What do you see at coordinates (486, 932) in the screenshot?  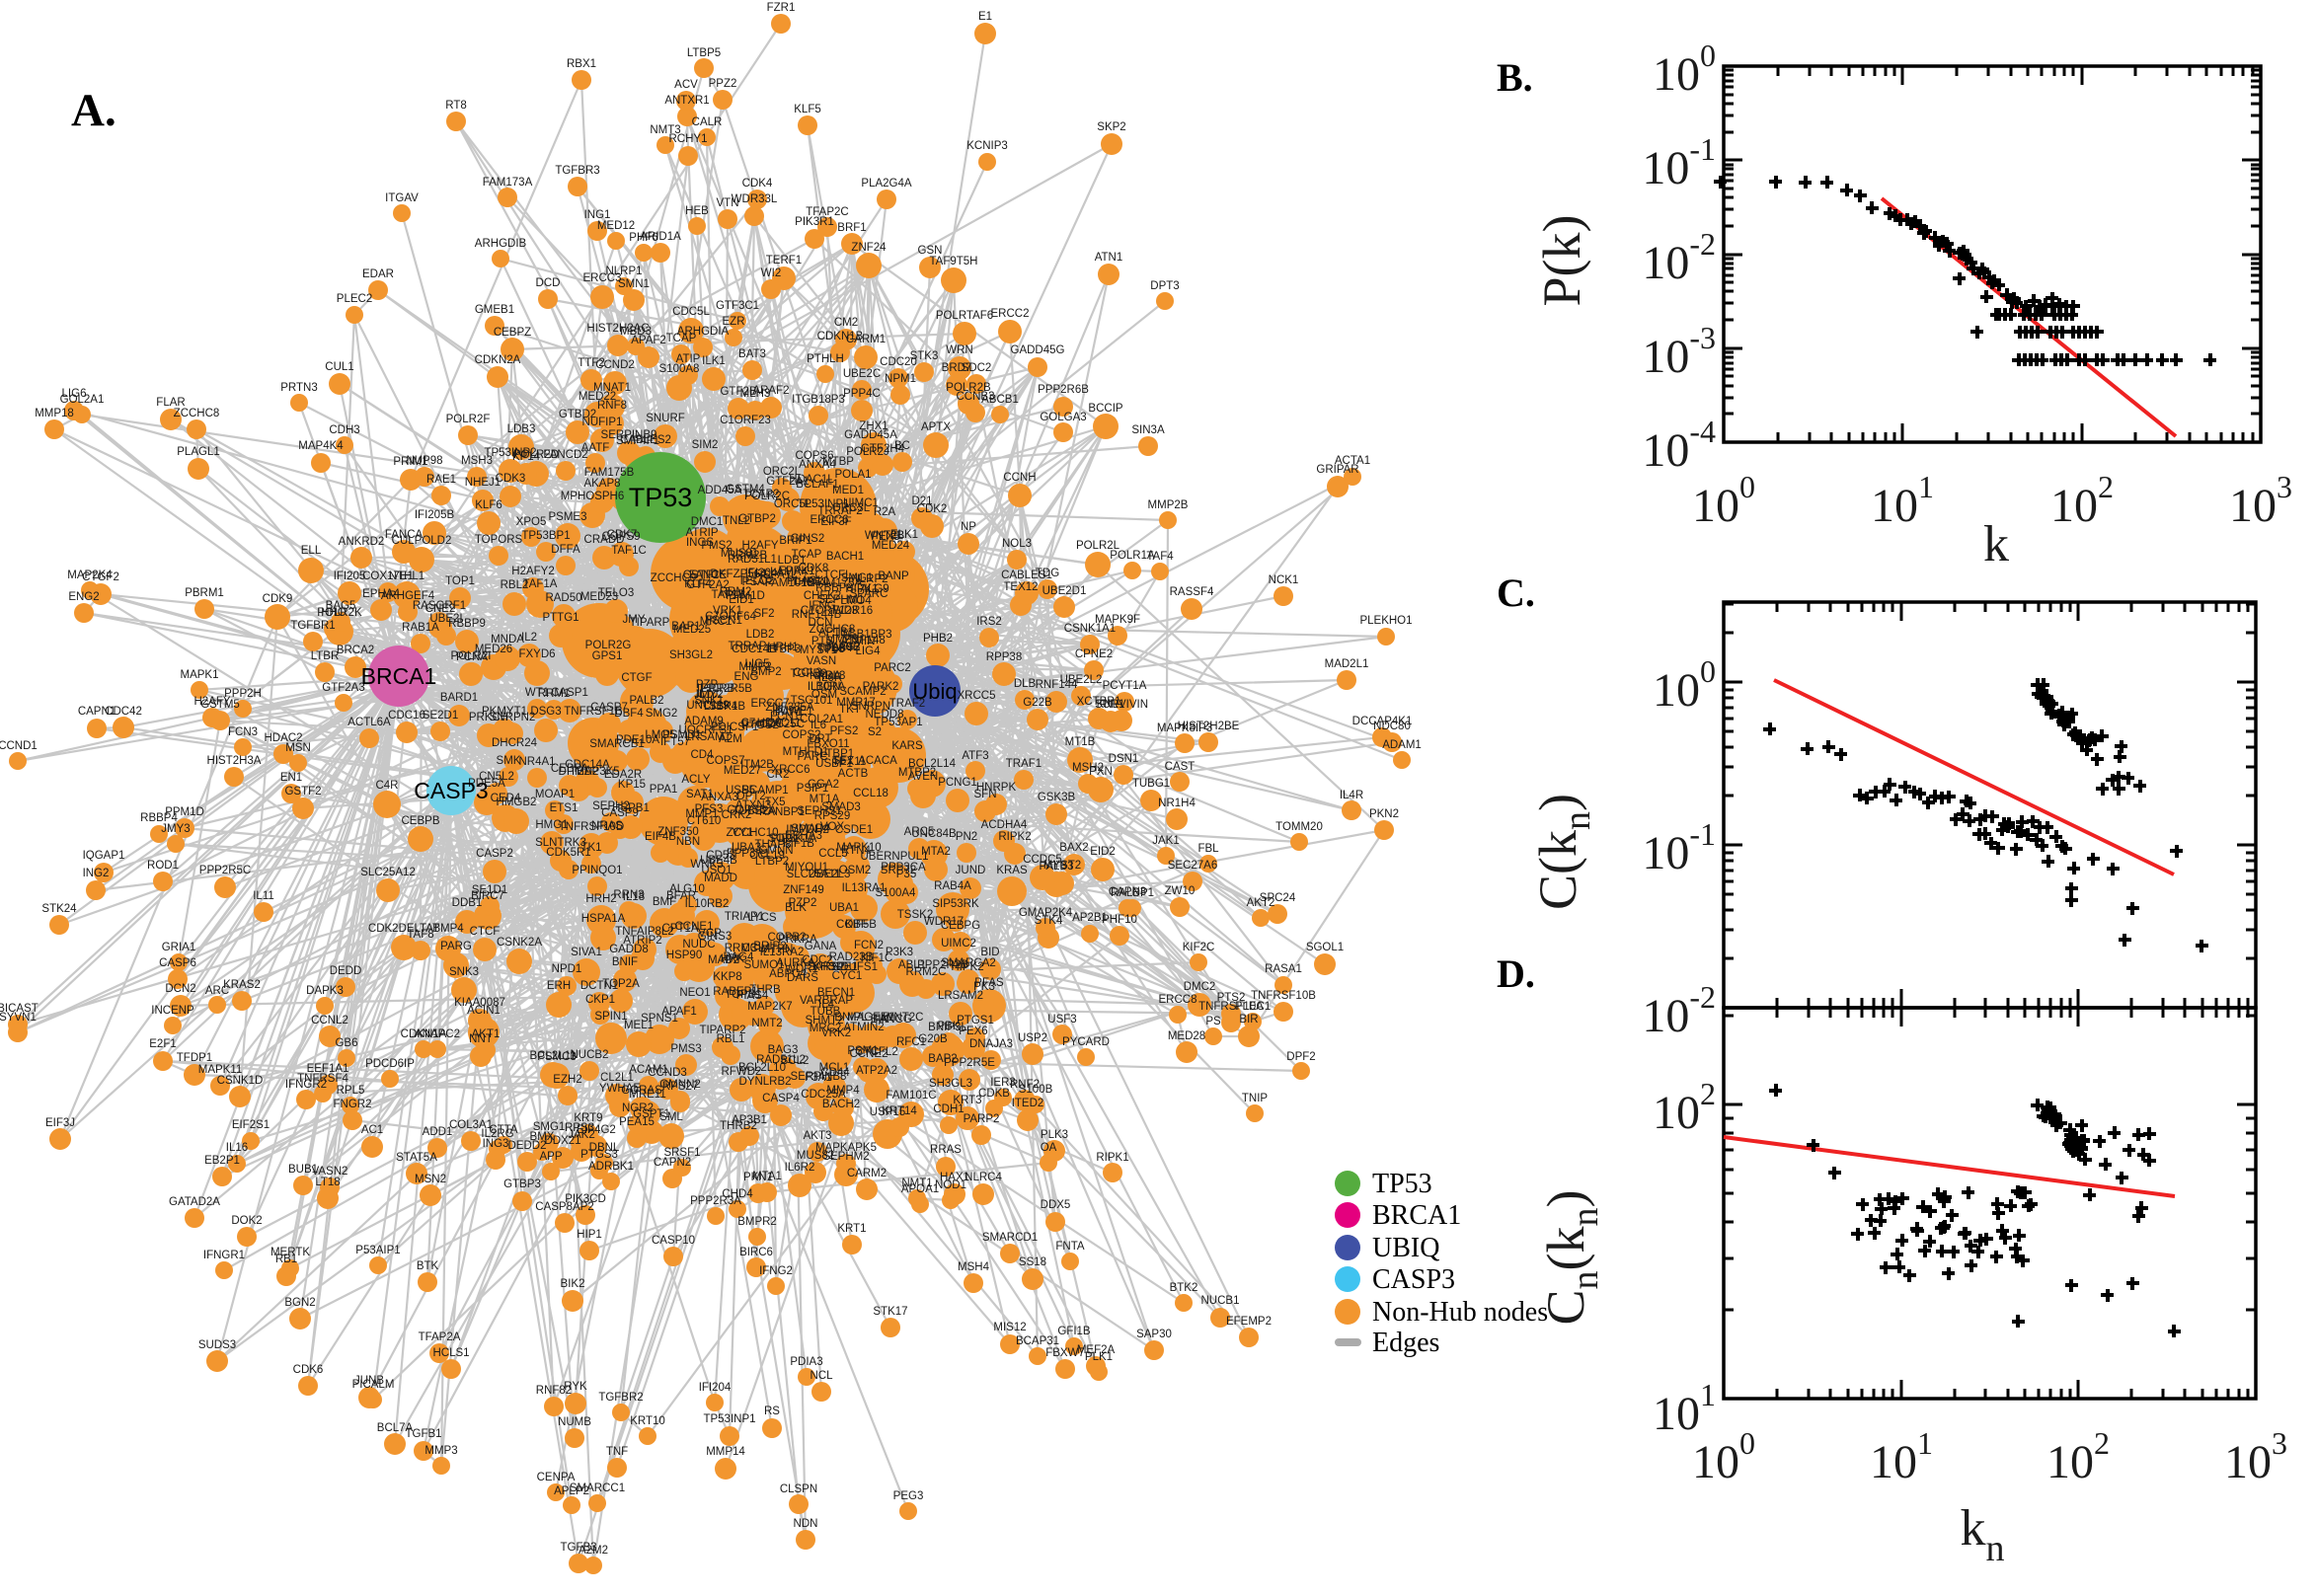 I see `svg-text: CTCF` at bounding box center [486, 932].